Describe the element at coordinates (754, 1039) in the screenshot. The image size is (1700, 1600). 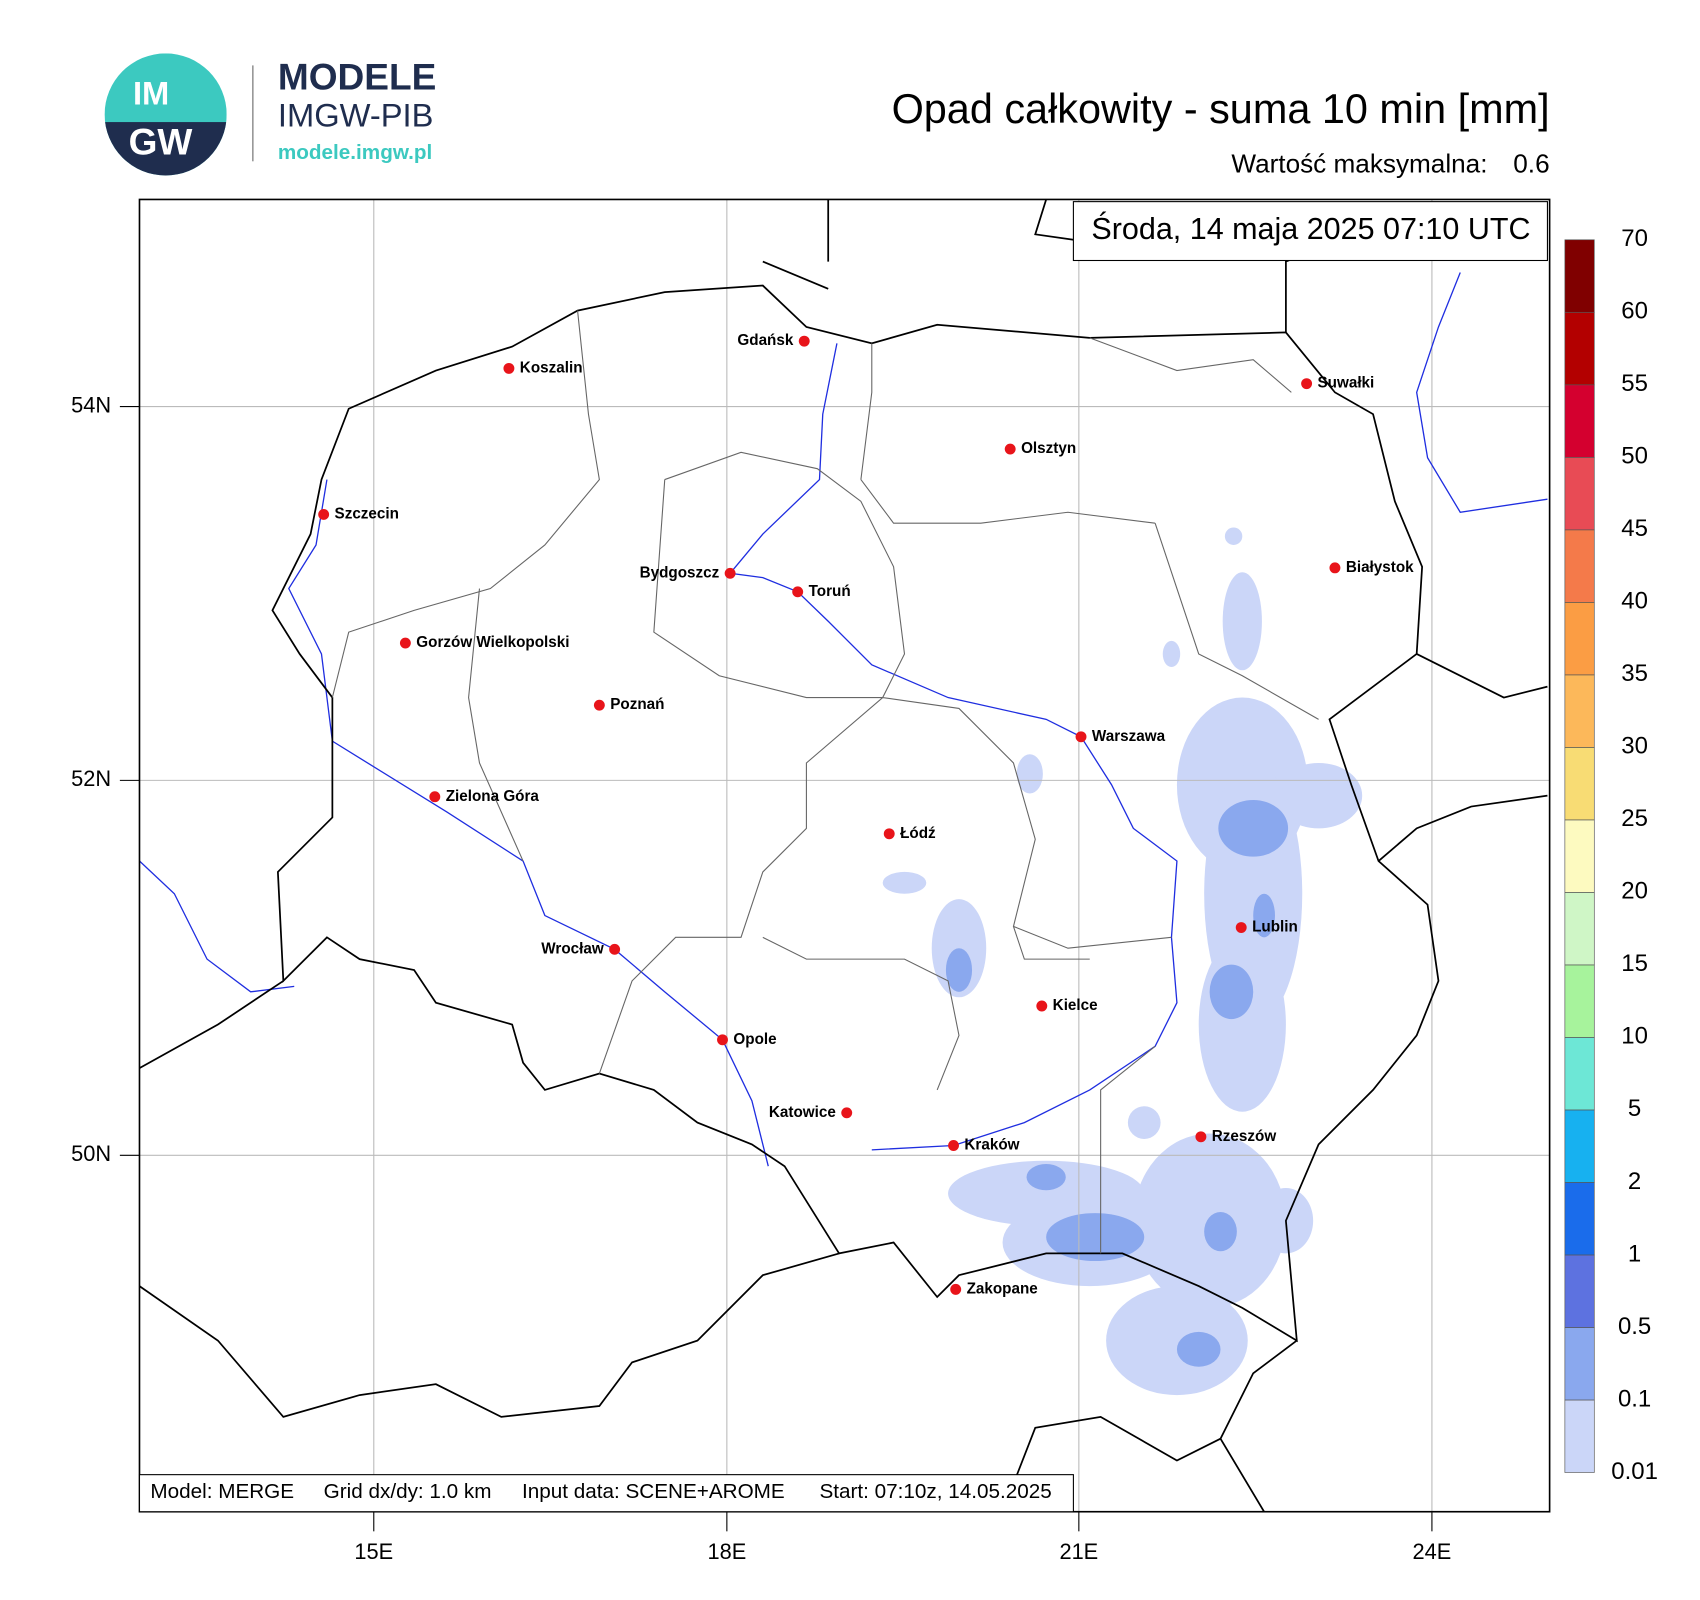
I see `city-label: Opole` at that location.